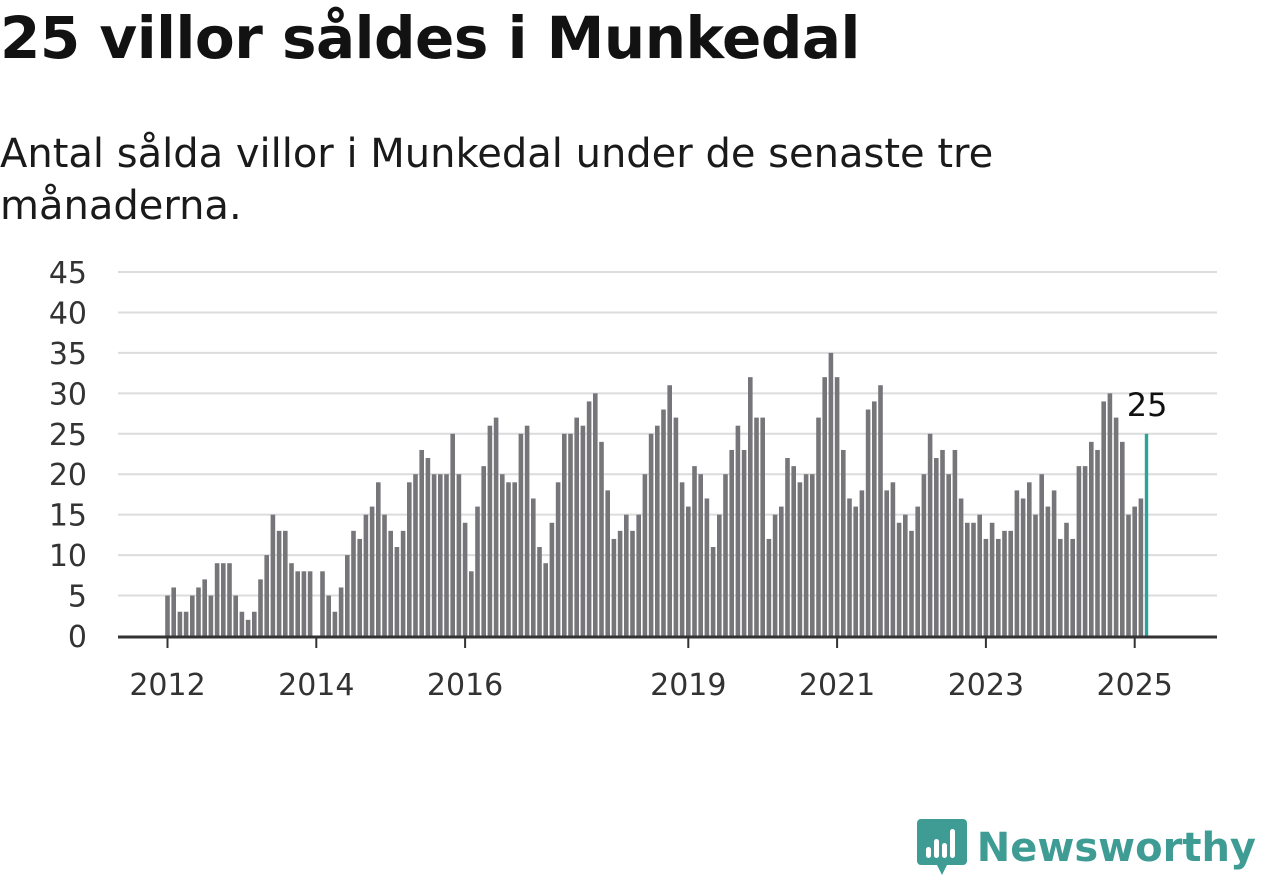  What do you see at coordinates (167, 685) in the screenshot?
I see `x-tick-label: 2012` at bounding box center [167, 685].